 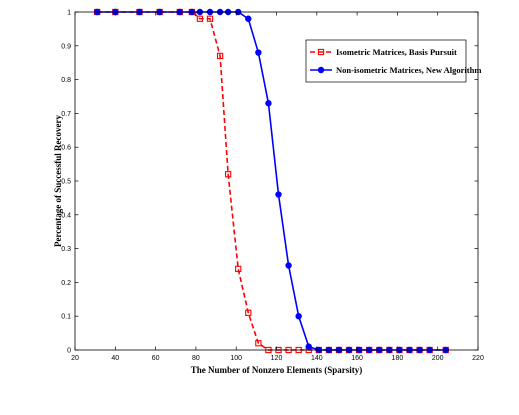 What do you see at coordinates (66, 80) in the screenshot?
I see `y-tick-label: 0.8` at bounding box center [66, 80].